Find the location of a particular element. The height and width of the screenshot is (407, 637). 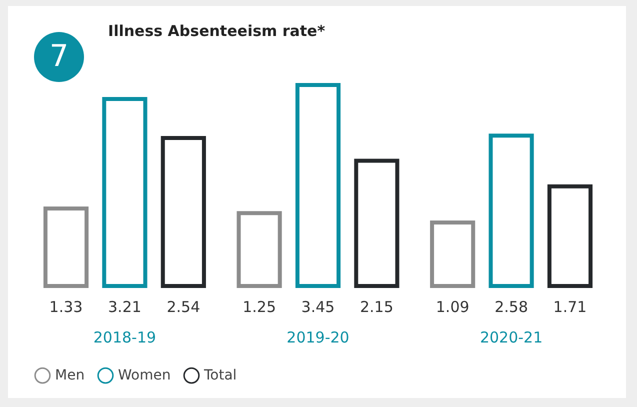

data-label: 2.15 is located at coordinates (377, 307).